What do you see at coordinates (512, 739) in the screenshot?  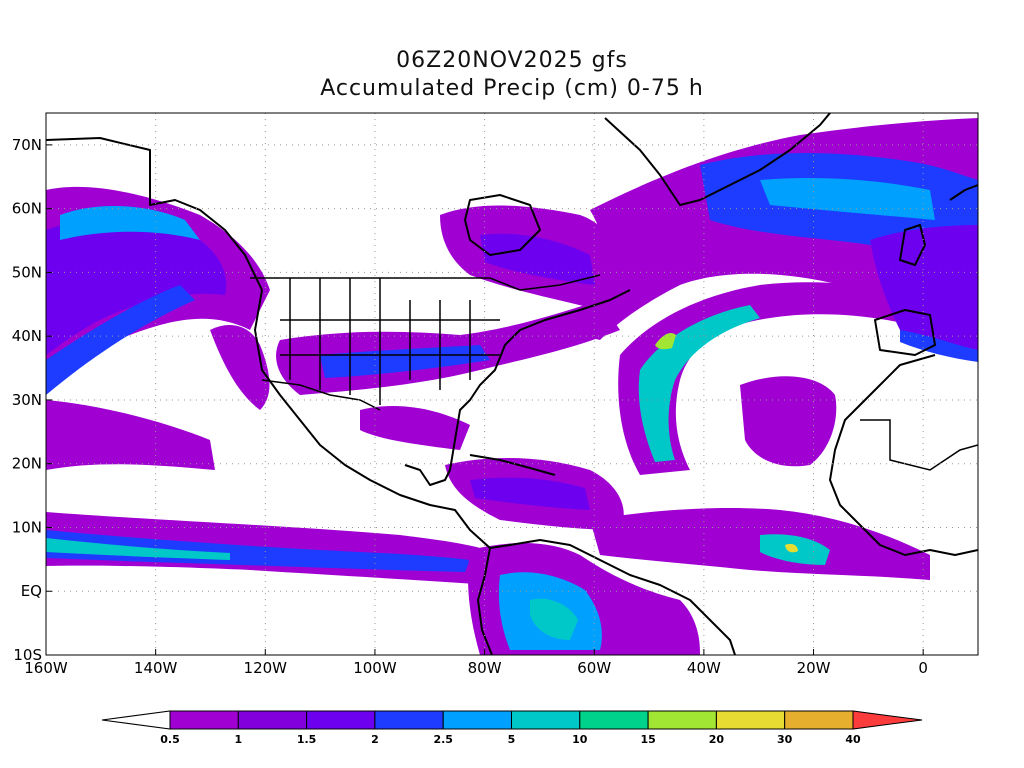 I see `colorbar-label: 5` at bounding box center [512, 739].